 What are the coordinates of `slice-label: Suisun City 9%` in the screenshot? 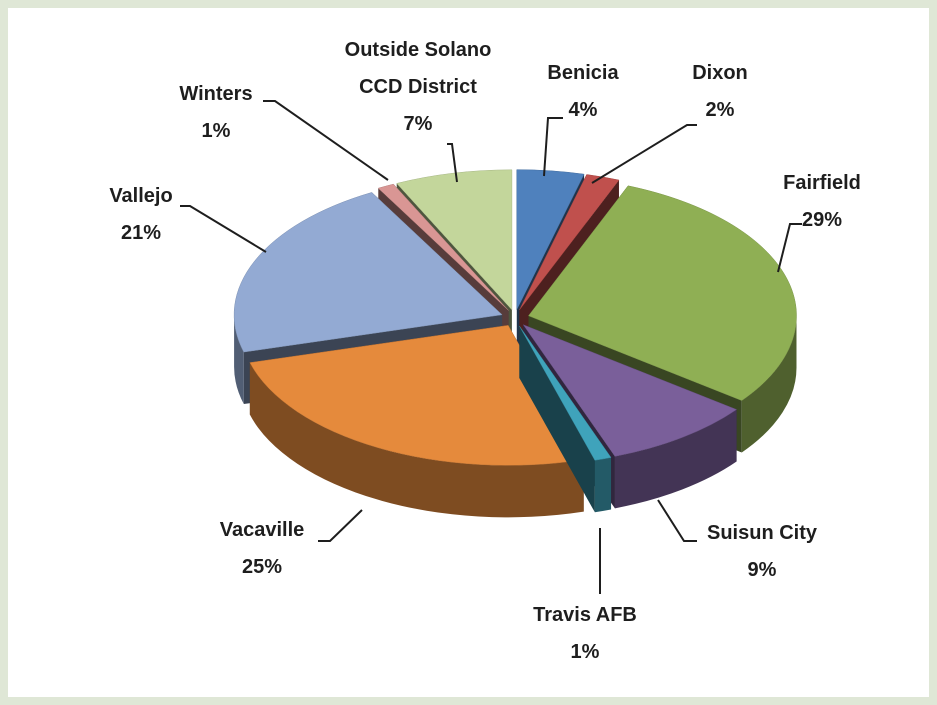 It's located at (762, 552).